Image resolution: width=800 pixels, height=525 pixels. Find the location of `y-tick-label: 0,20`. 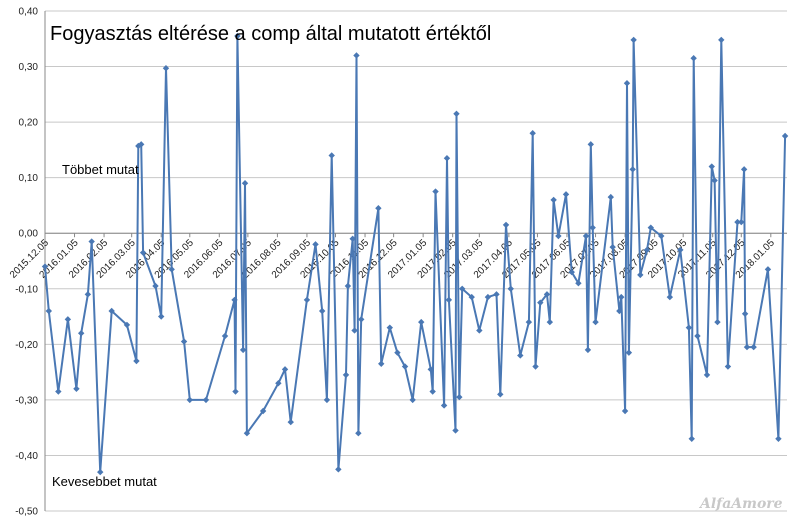

y-tick-label: 0,20 is located at coordinates (29, 123).